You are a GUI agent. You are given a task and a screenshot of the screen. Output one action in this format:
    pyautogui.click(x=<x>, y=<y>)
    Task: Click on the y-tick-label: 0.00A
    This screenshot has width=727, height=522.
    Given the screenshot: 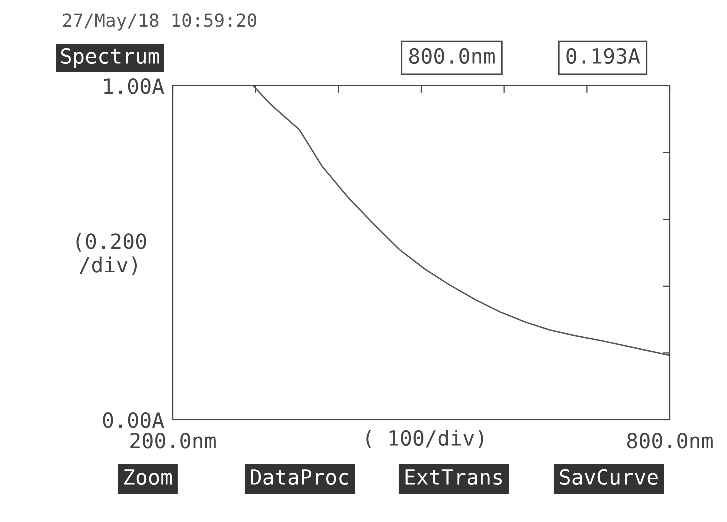 What is the action you would take?
    pyautogui.click(x=133, y=420)
    